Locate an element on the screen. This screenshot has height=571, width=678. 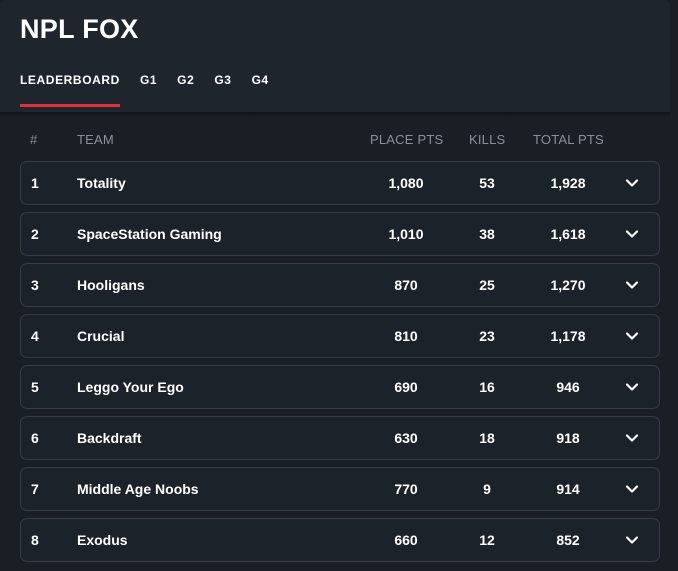
place-pts-cell: 810 is located at coordinates (406, 336).